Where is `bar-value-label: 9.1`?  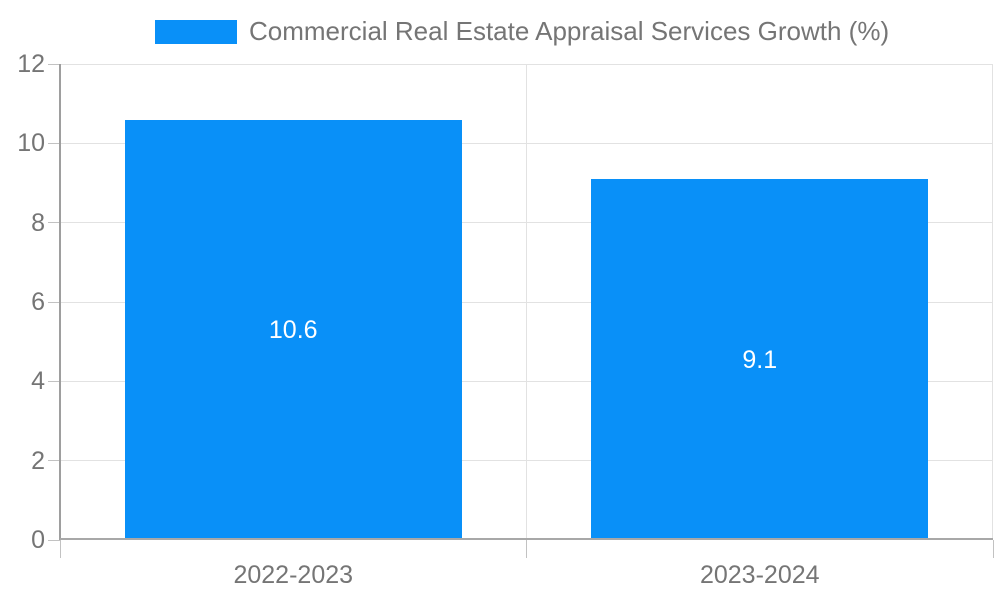
bar-value-label: 9.1 is located at coordinates (760, 359).